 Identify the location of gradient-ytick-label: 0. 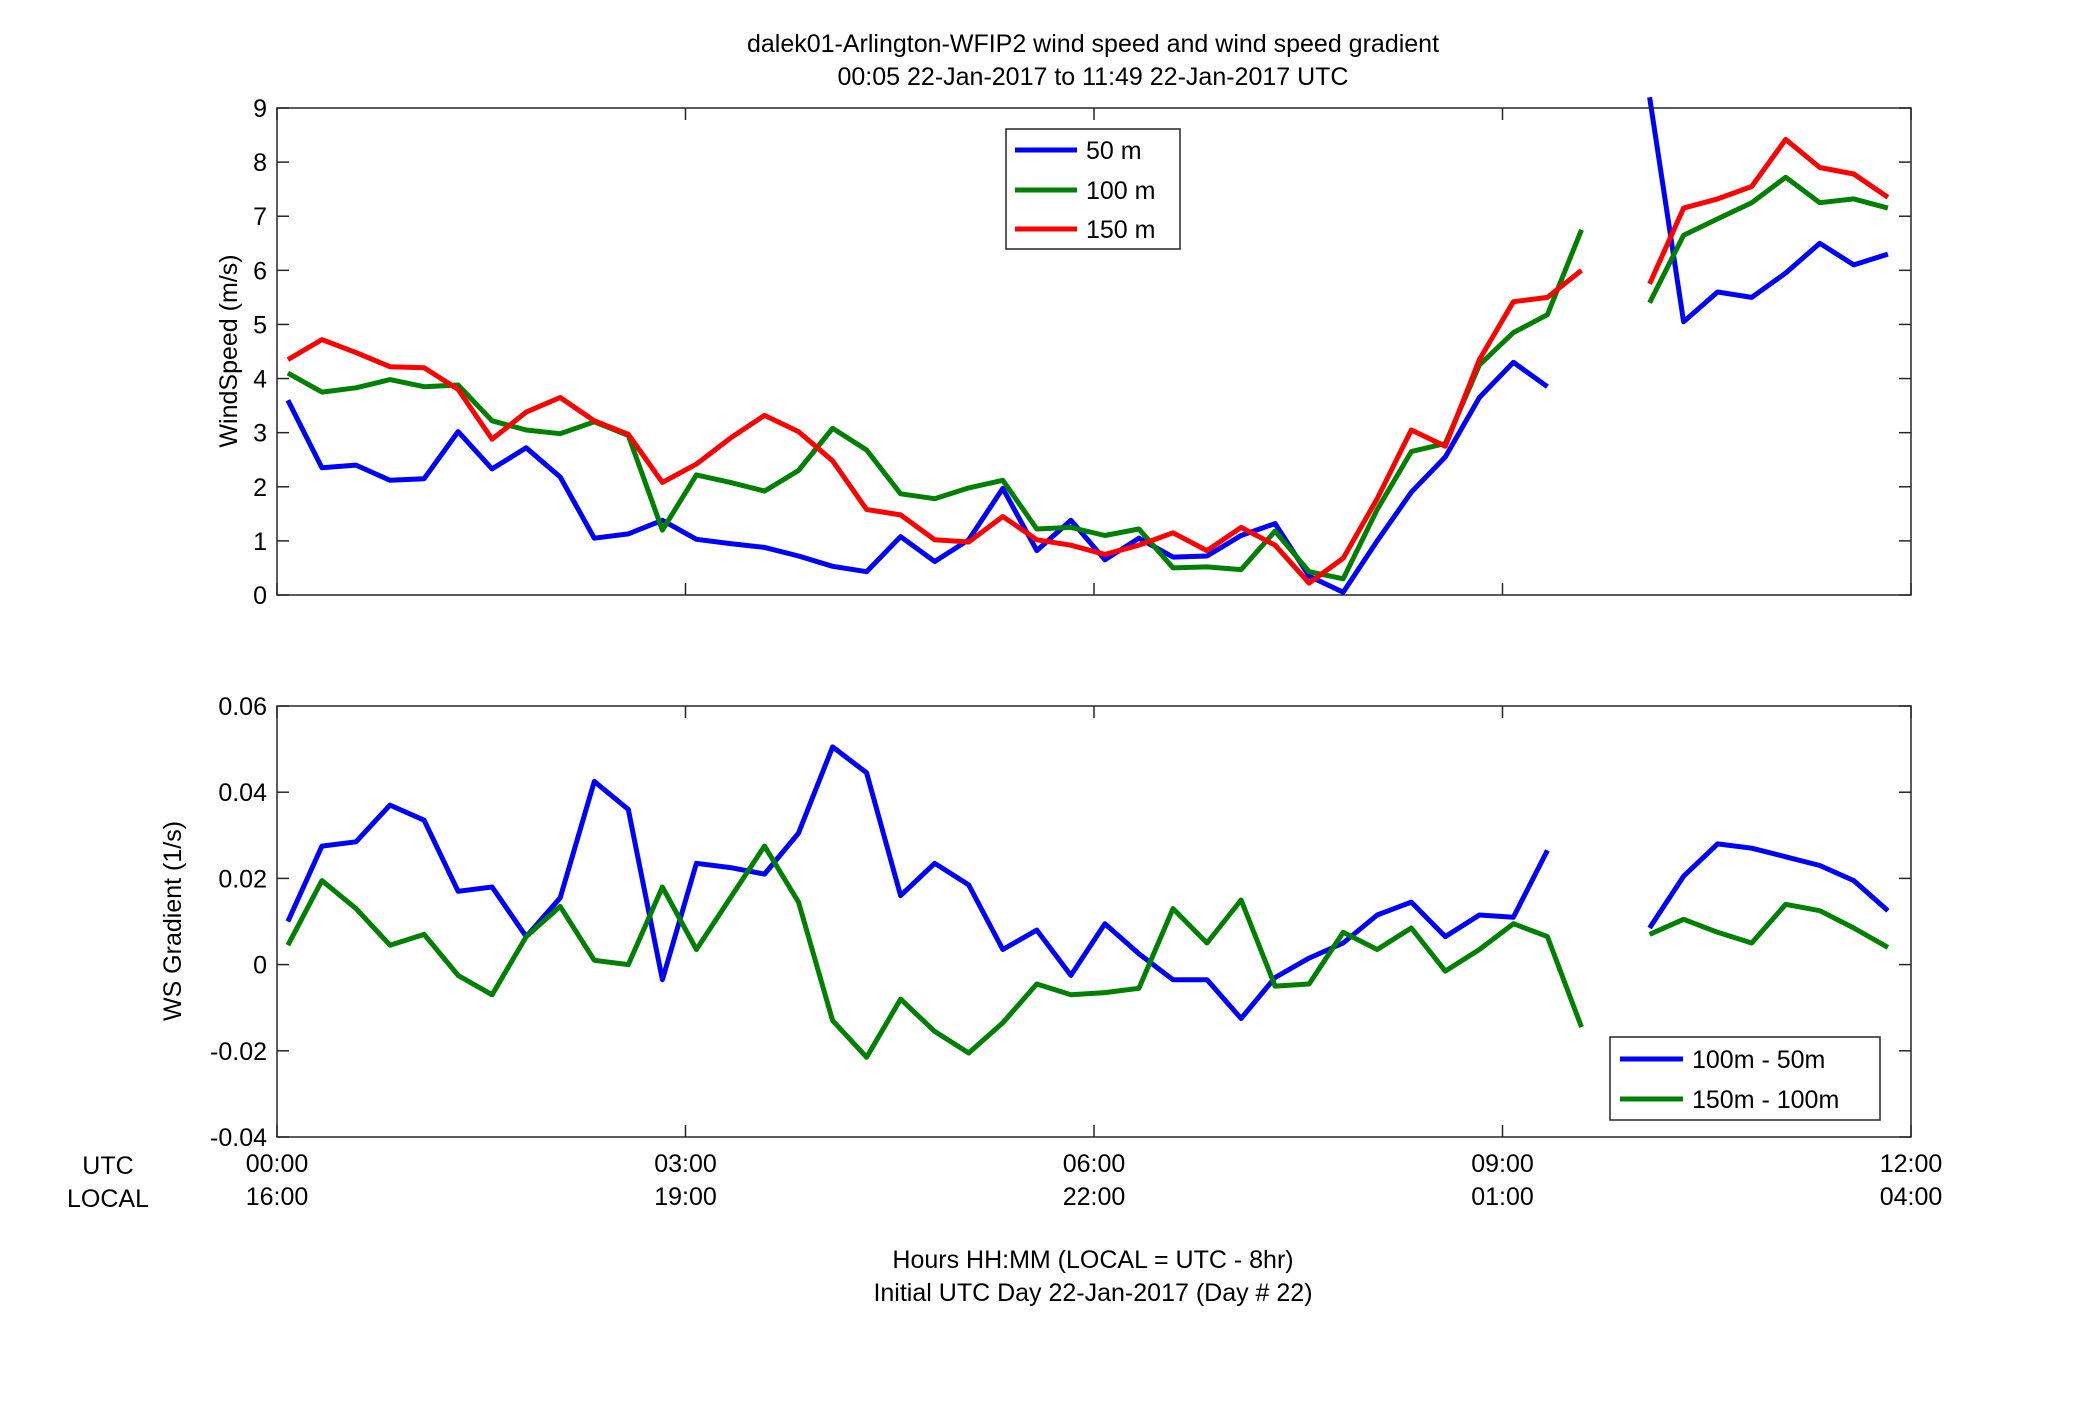
(260, 966).